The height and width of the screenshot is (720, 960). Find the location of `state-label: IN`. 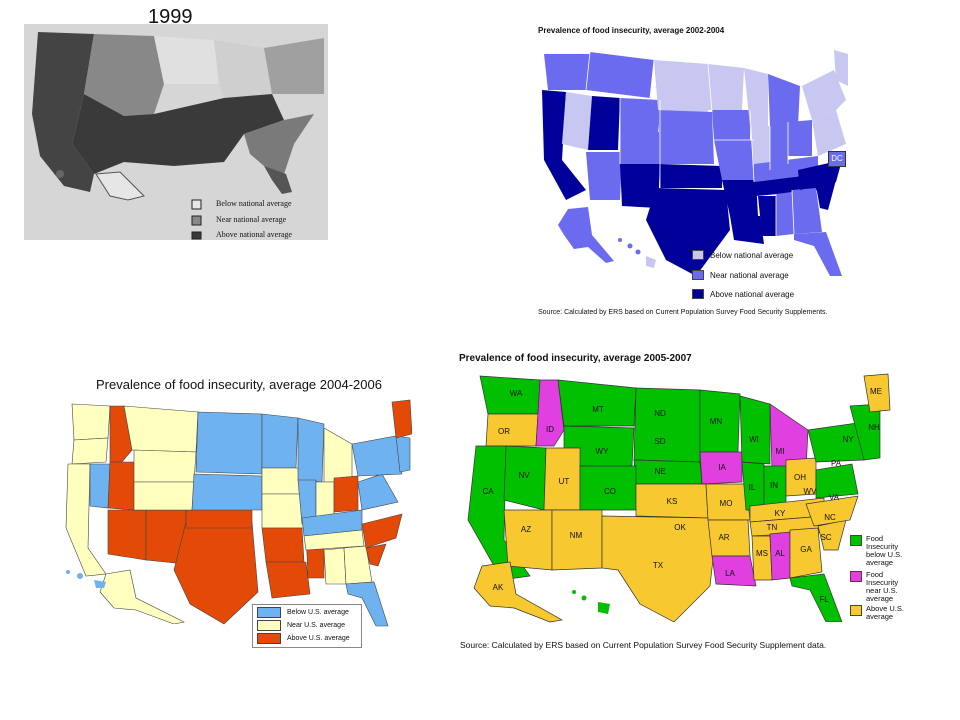

state-label: IN is located at coordinates (774, 485).